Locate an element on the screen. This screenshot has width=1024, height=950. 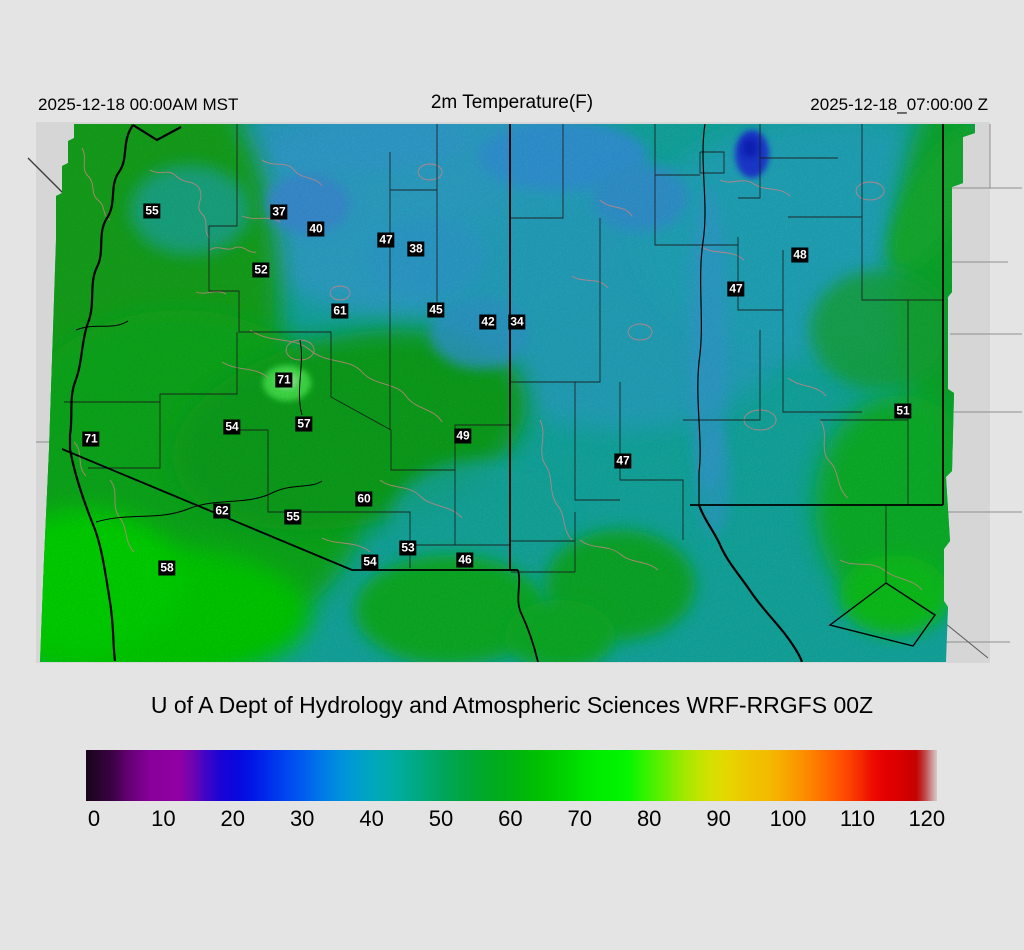
colorbar-tick-labels: 0 10 20 30 40 50 60 70 80 90 100 110 120 is located at coordinates (515, 821).